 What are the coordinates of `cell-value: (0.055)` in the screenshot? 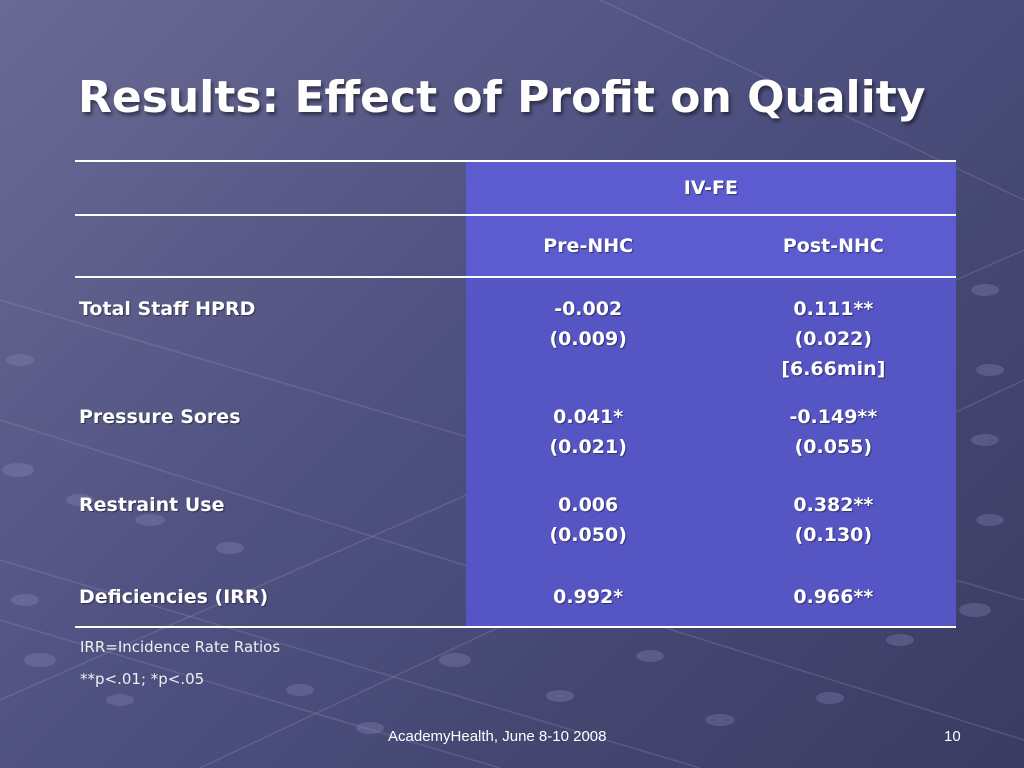 It's located at (833, 447).